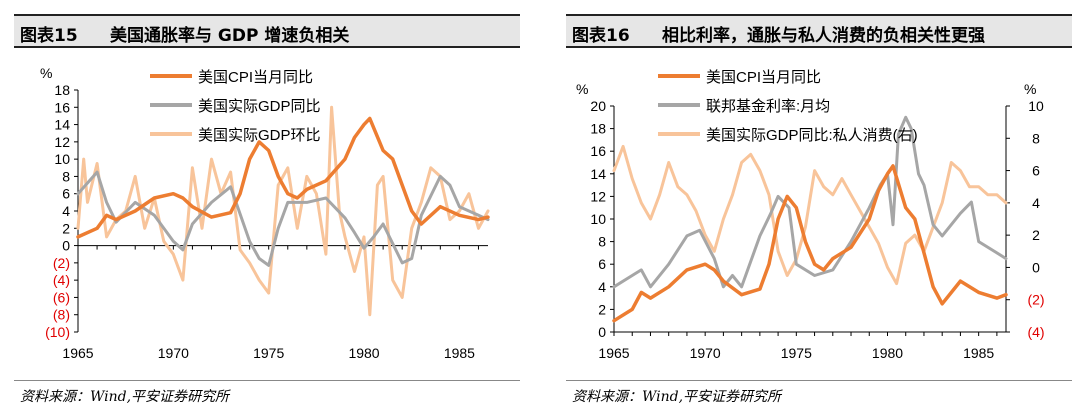  What do you see at coordinates (601, 36) in the screenshot?
I see `figure-number: 图表16` at bounding box center [601, 36].